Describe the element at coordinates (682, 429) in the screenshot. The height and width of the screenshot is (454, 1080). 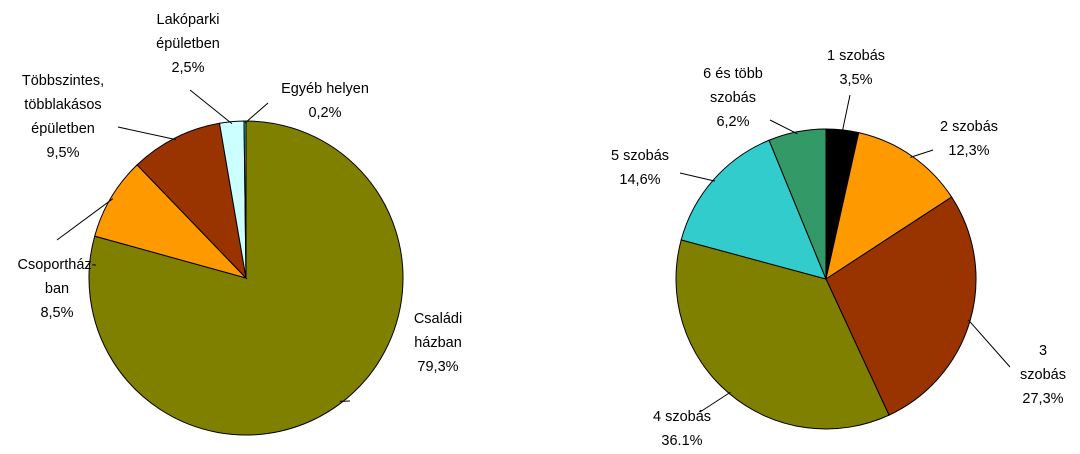
I see `slice-label: 4 szobás 36.1%` at that location.